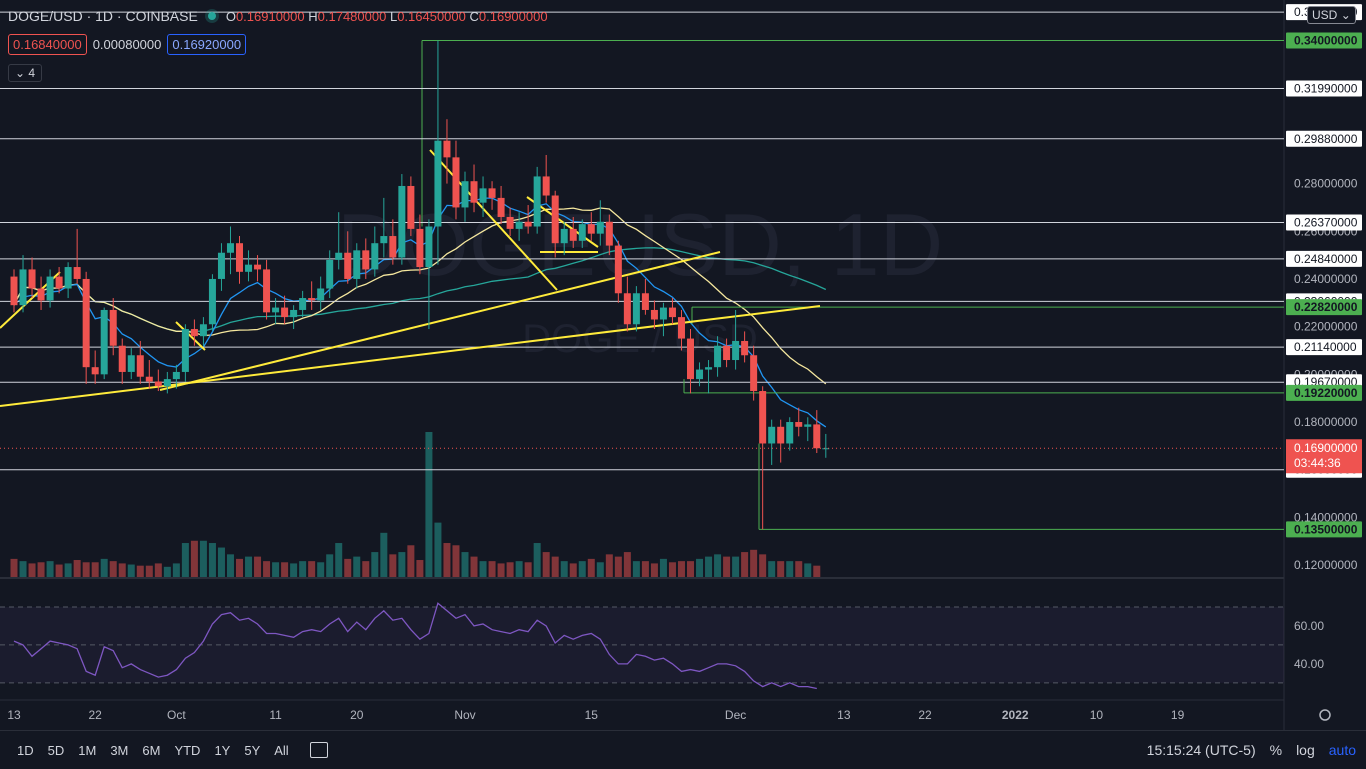 This screenshot has height=769, width=1366. What do you see at coordinates (1309, 626) in the screenshot?
I see `rsi-tick-label: 60.00` at bounding box center [1309, 626].